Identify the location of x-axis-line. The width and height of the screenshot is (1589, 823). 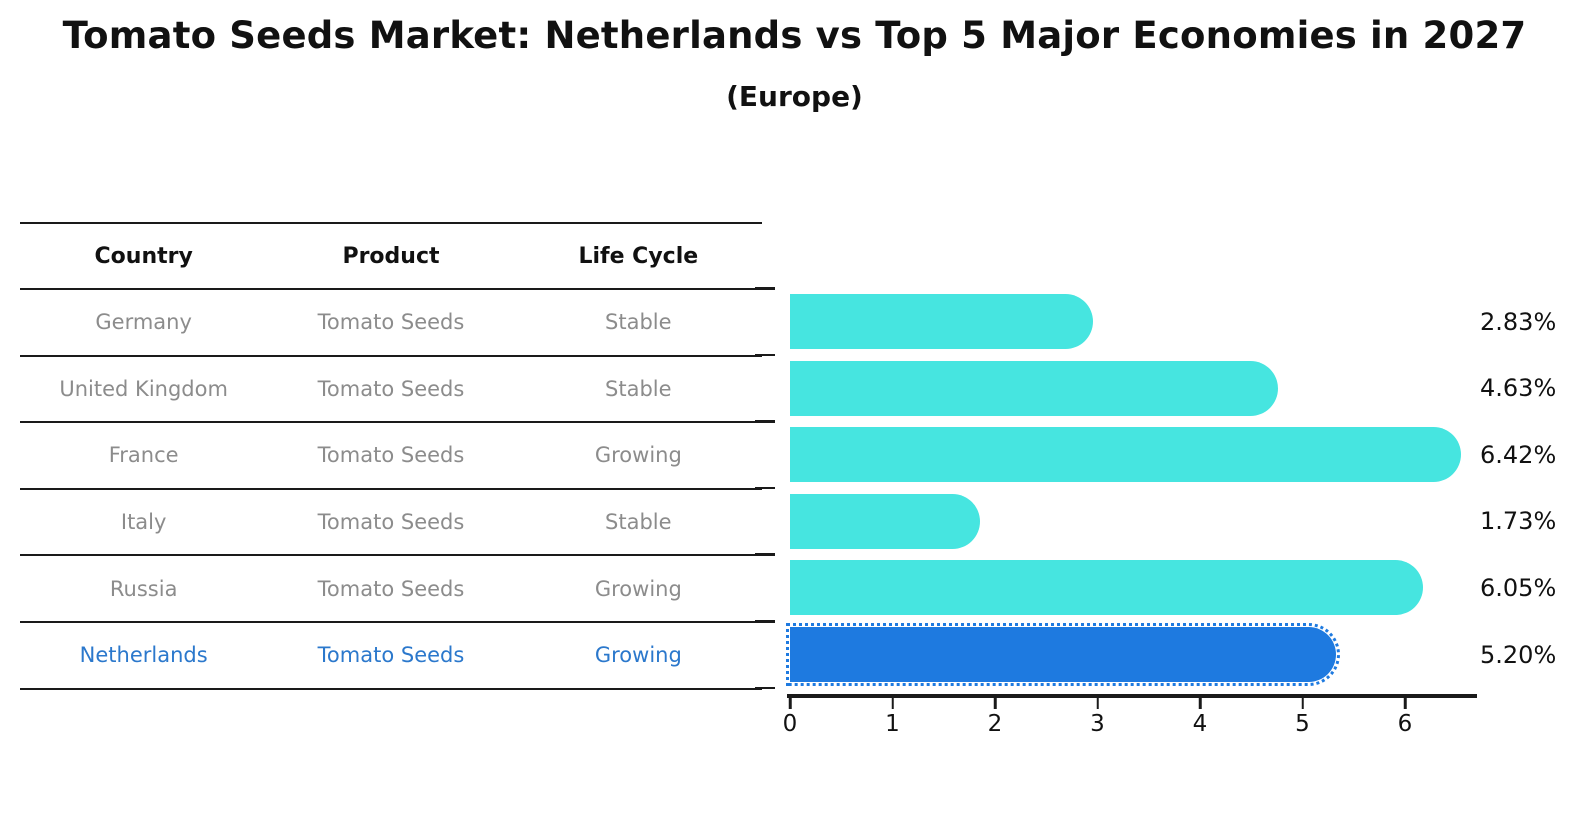
(1132, 696).